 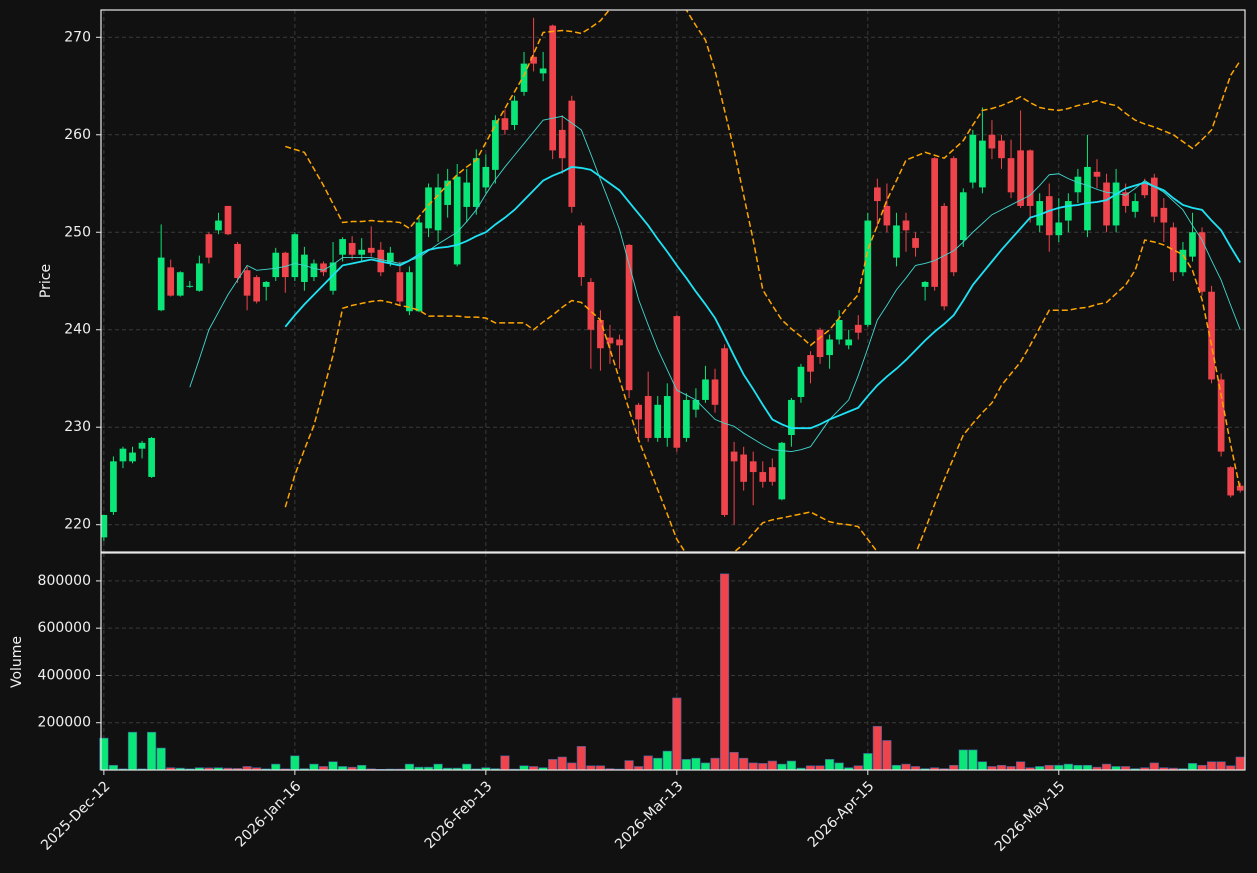 What do you see at coordinates (77, 232) in the screenshot?
I see `y-tick-label: 250` at bounding box center [77, 232].